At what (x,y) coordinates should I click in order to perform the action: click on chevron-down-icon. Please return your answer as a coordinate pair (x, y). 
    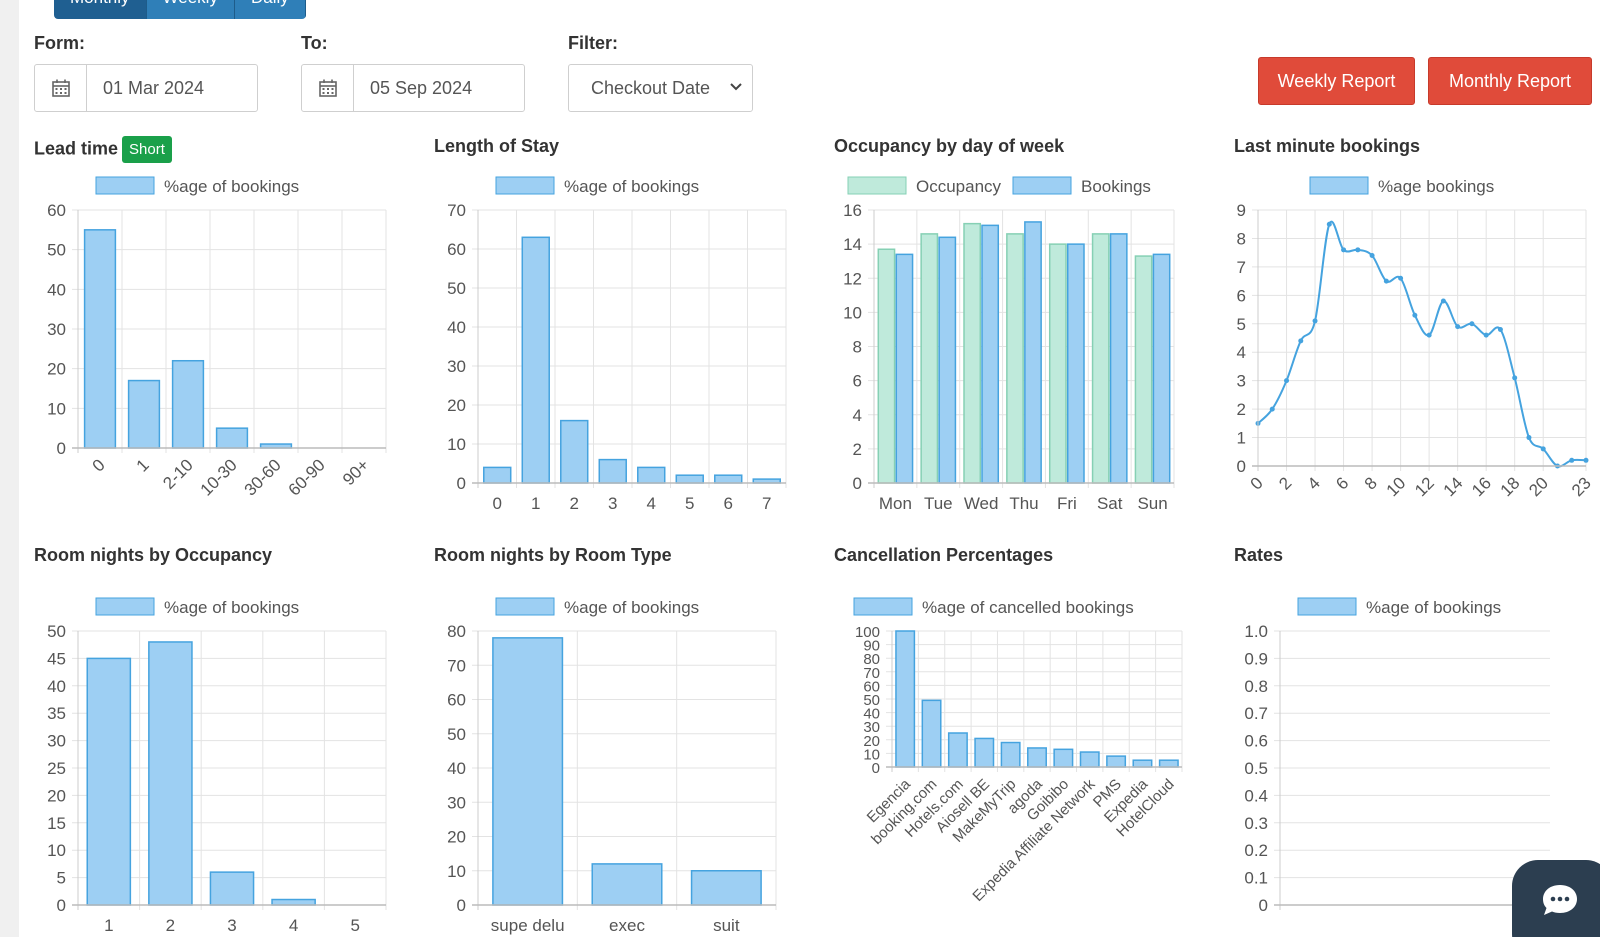
    Looking at the image, I should click on (736, 89).